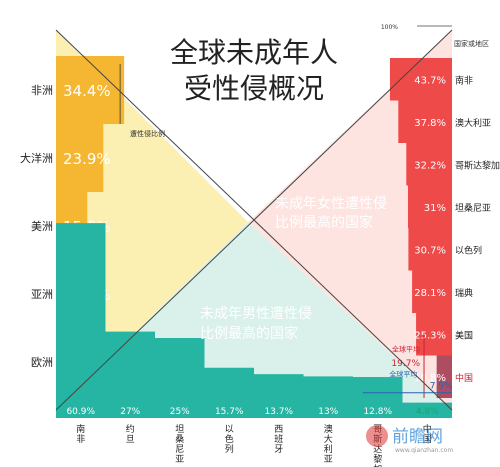 This screenshot has height=467, width=500. I want to click on male-average-label: 全球平均, so click(403, 374).